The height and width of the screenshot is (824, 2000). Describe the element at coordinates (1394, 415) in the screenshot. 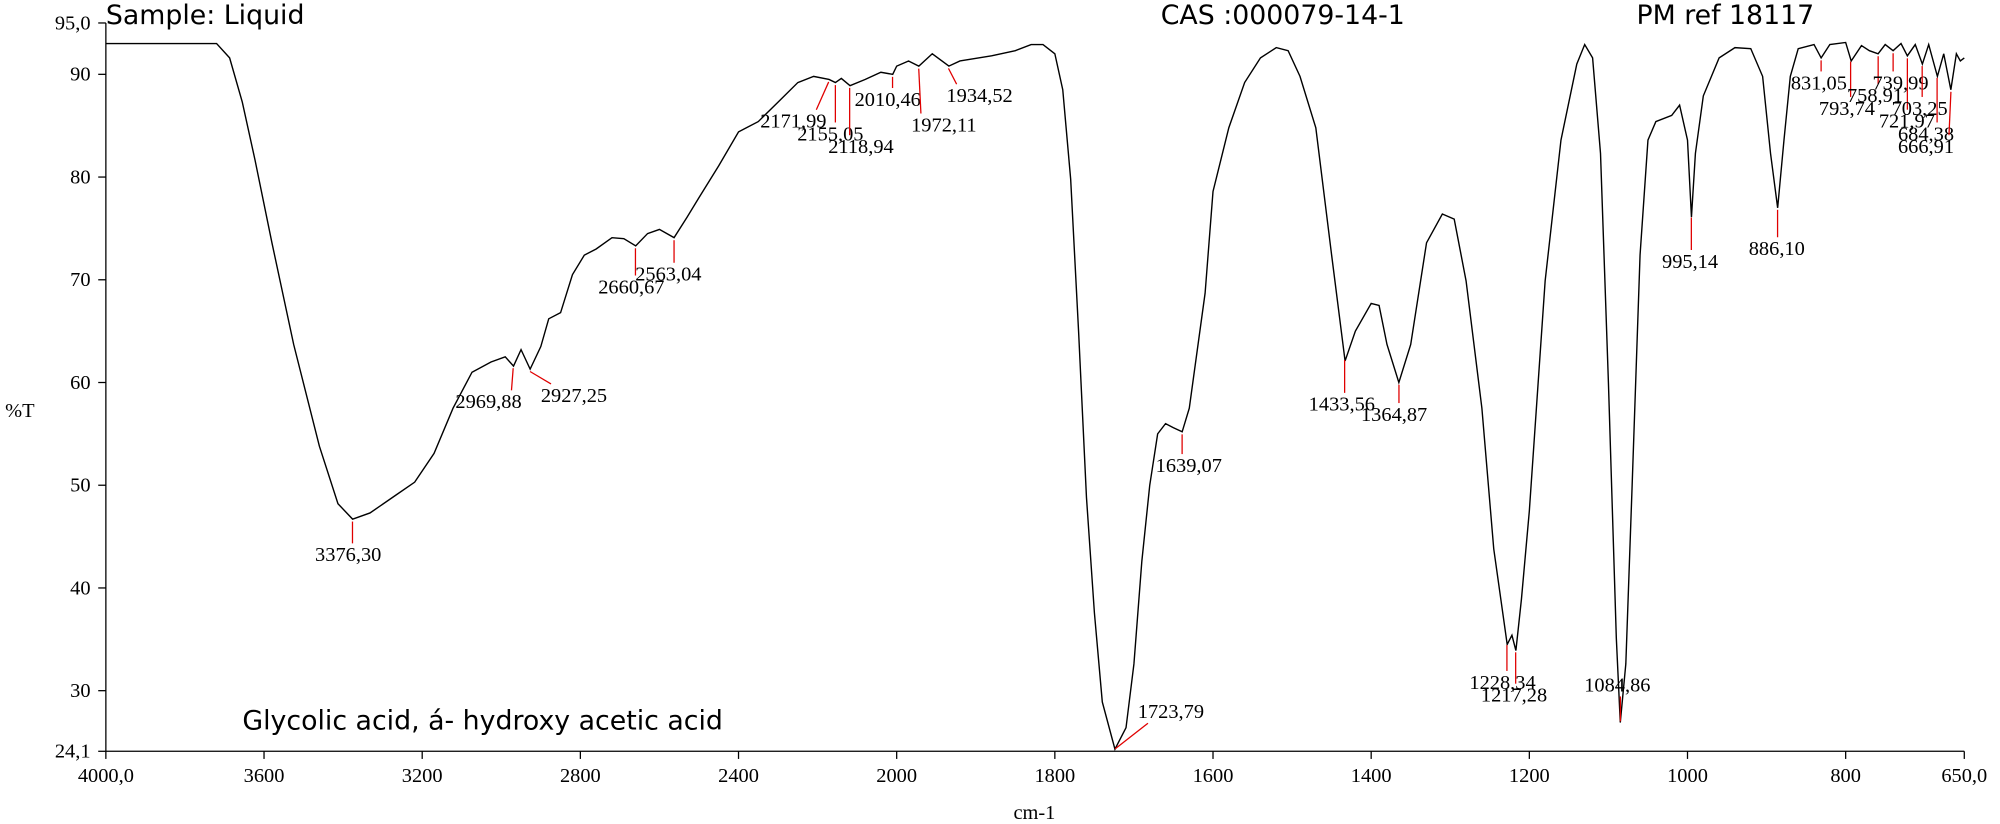

I see `peak-label: 1364,87` at that location.